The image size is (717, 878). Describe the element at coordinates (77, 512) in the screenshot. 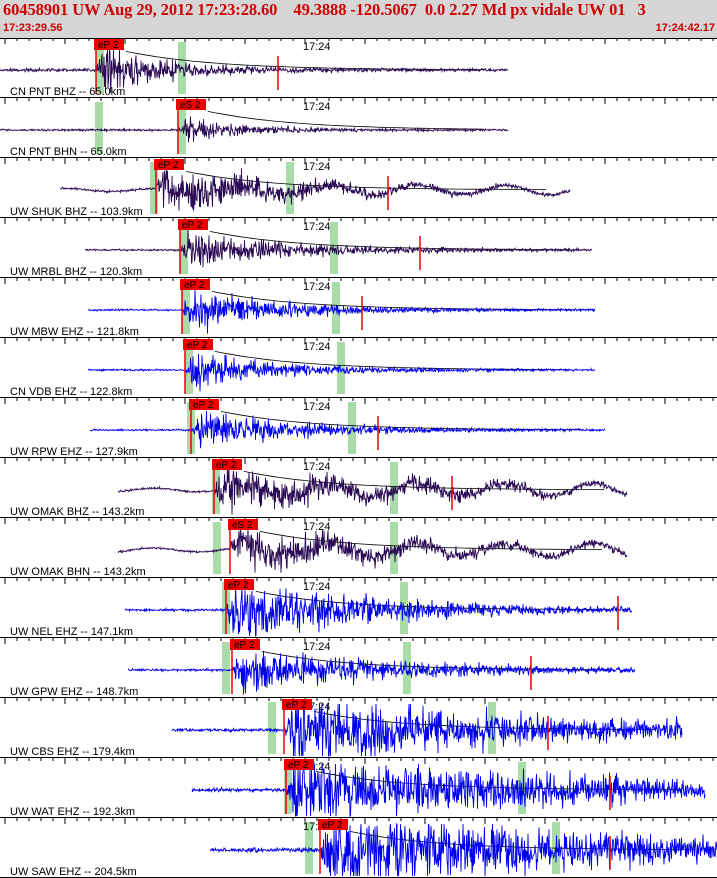

I see `station-label: UW OMAK BHZ -- 143.2km` at that location.